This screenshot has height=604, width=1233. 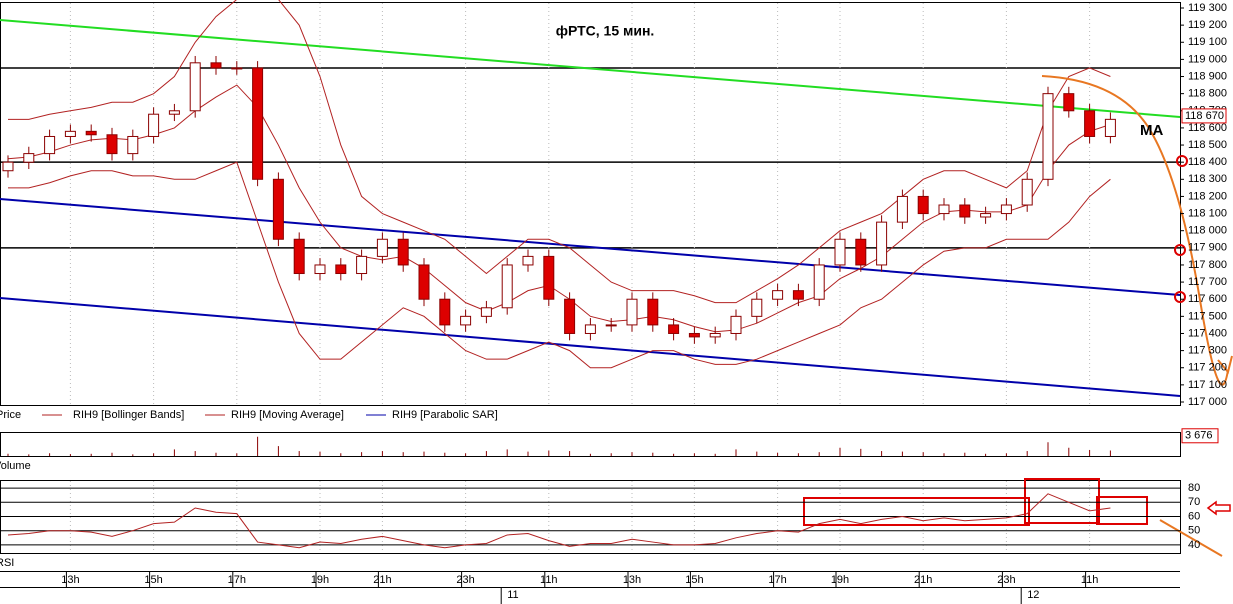 I want to click on volume-tag-label: 3 676, so click(x=1199, y=436).